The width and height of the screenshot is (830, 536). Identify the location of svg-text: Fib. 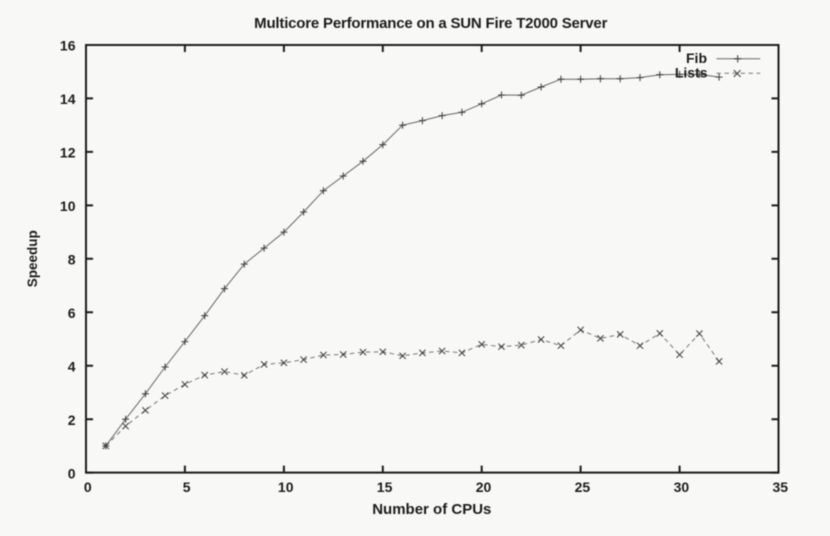
(696, 58).